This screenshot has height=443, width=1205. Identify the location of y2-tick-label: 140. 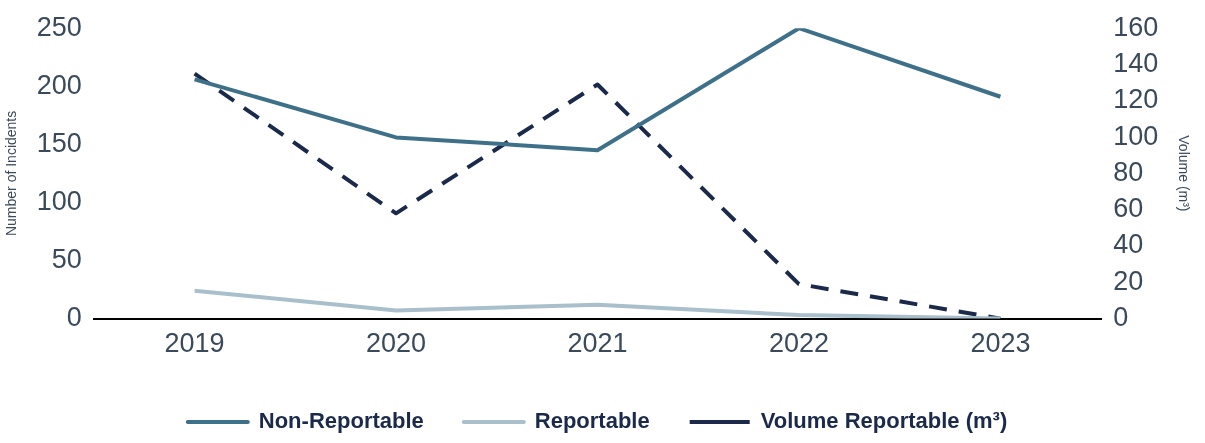
(1136, 62).